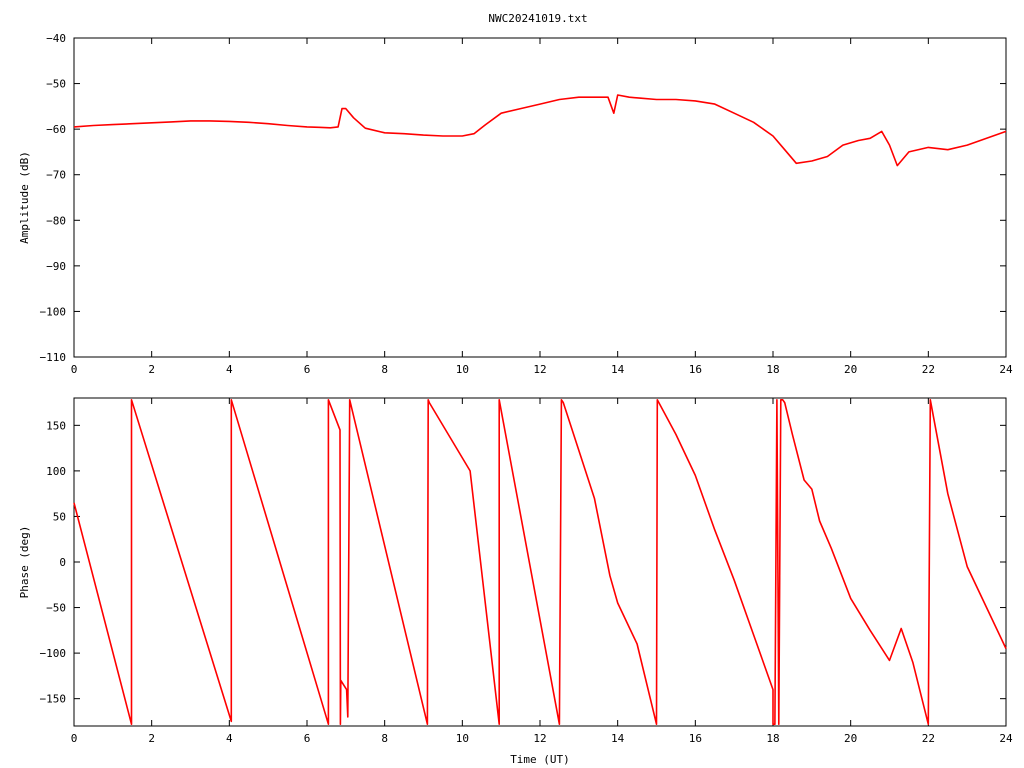 Image resolution: width=1024 pixels, height=768 pixels. What do you see at coordinates (74, 369) in the screenshot?
I see `amplitude-x-tick-label: 0` at bounding box center [74, 369].